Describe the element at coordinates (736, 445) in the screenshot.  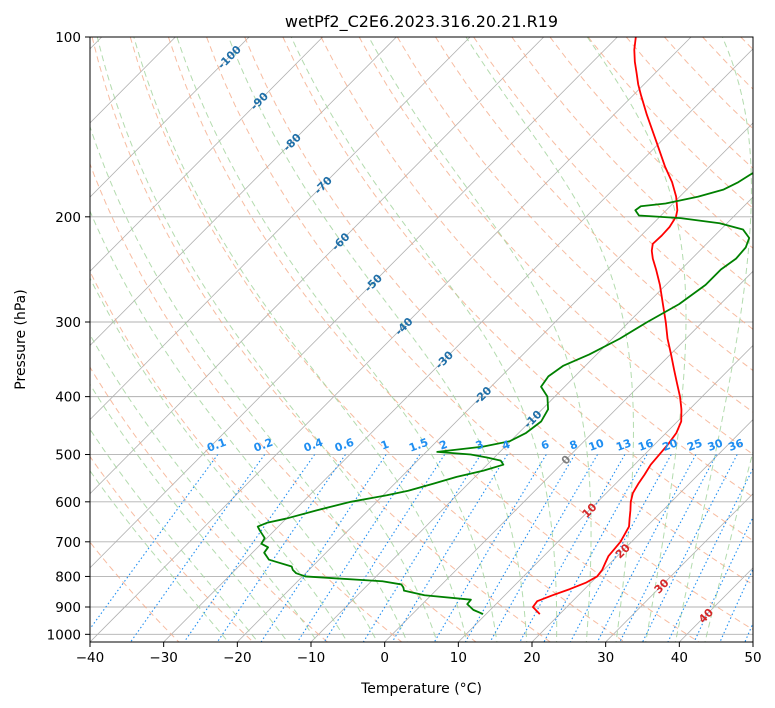
I see `mixing-ratio-label: 36` at that location.